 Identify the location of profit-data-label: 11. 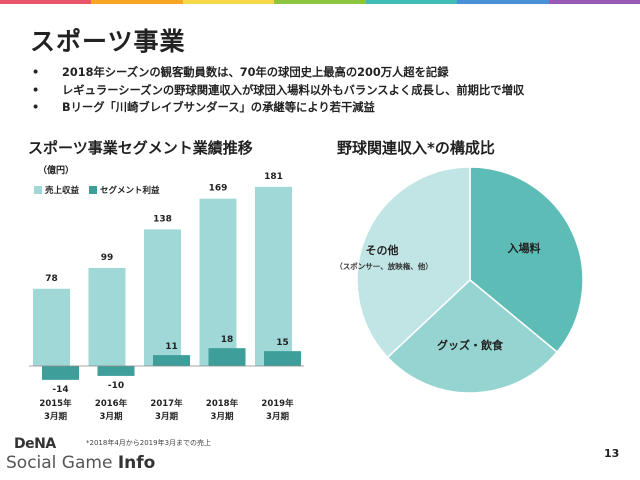
(171, 347).